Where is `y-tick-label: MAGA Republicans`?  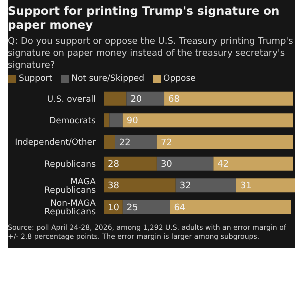 y-tick-label: MAGA Republicans is located at coordinates (70, 186).